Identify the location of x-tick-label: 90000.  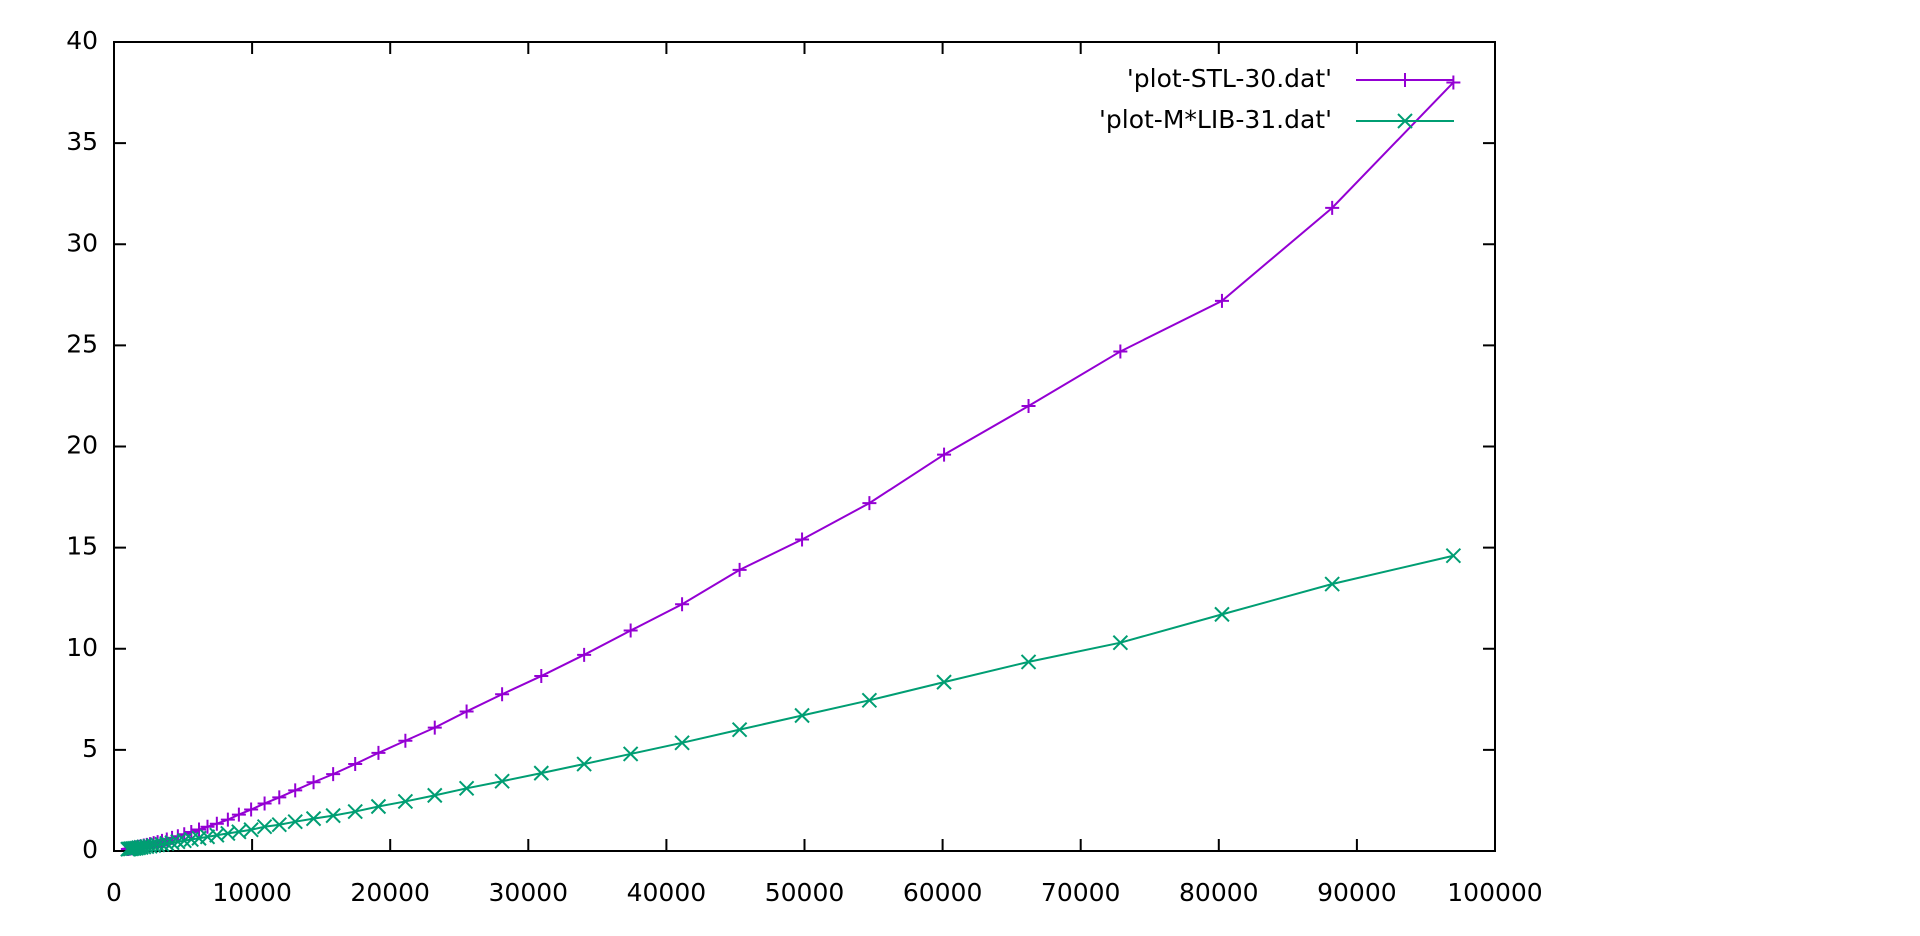
(1357, 892).